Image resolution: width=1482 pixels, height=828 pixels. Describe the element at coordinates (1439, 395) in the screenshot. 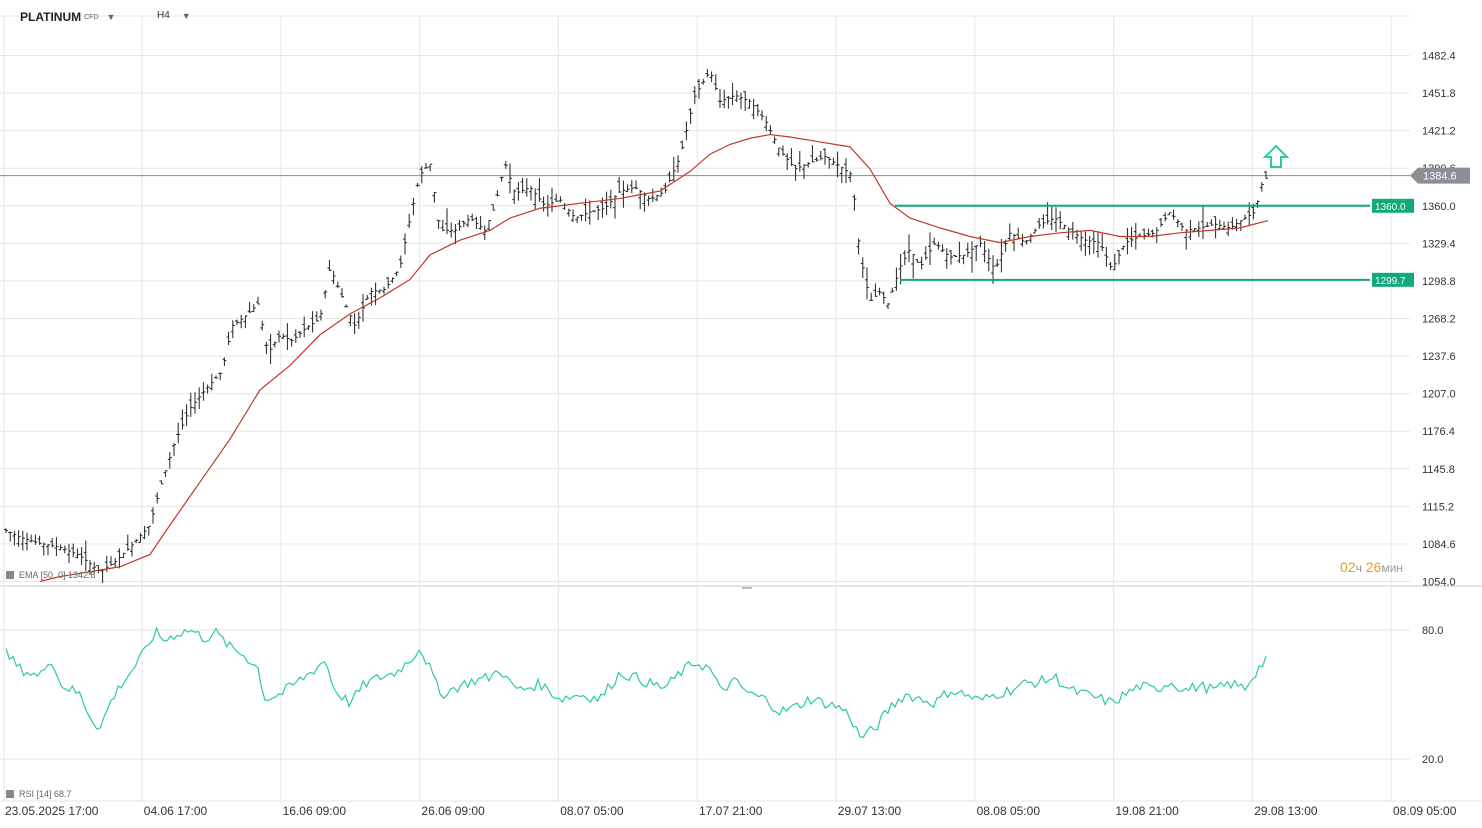

I see `price-tick-label: 1207.0` at that location.